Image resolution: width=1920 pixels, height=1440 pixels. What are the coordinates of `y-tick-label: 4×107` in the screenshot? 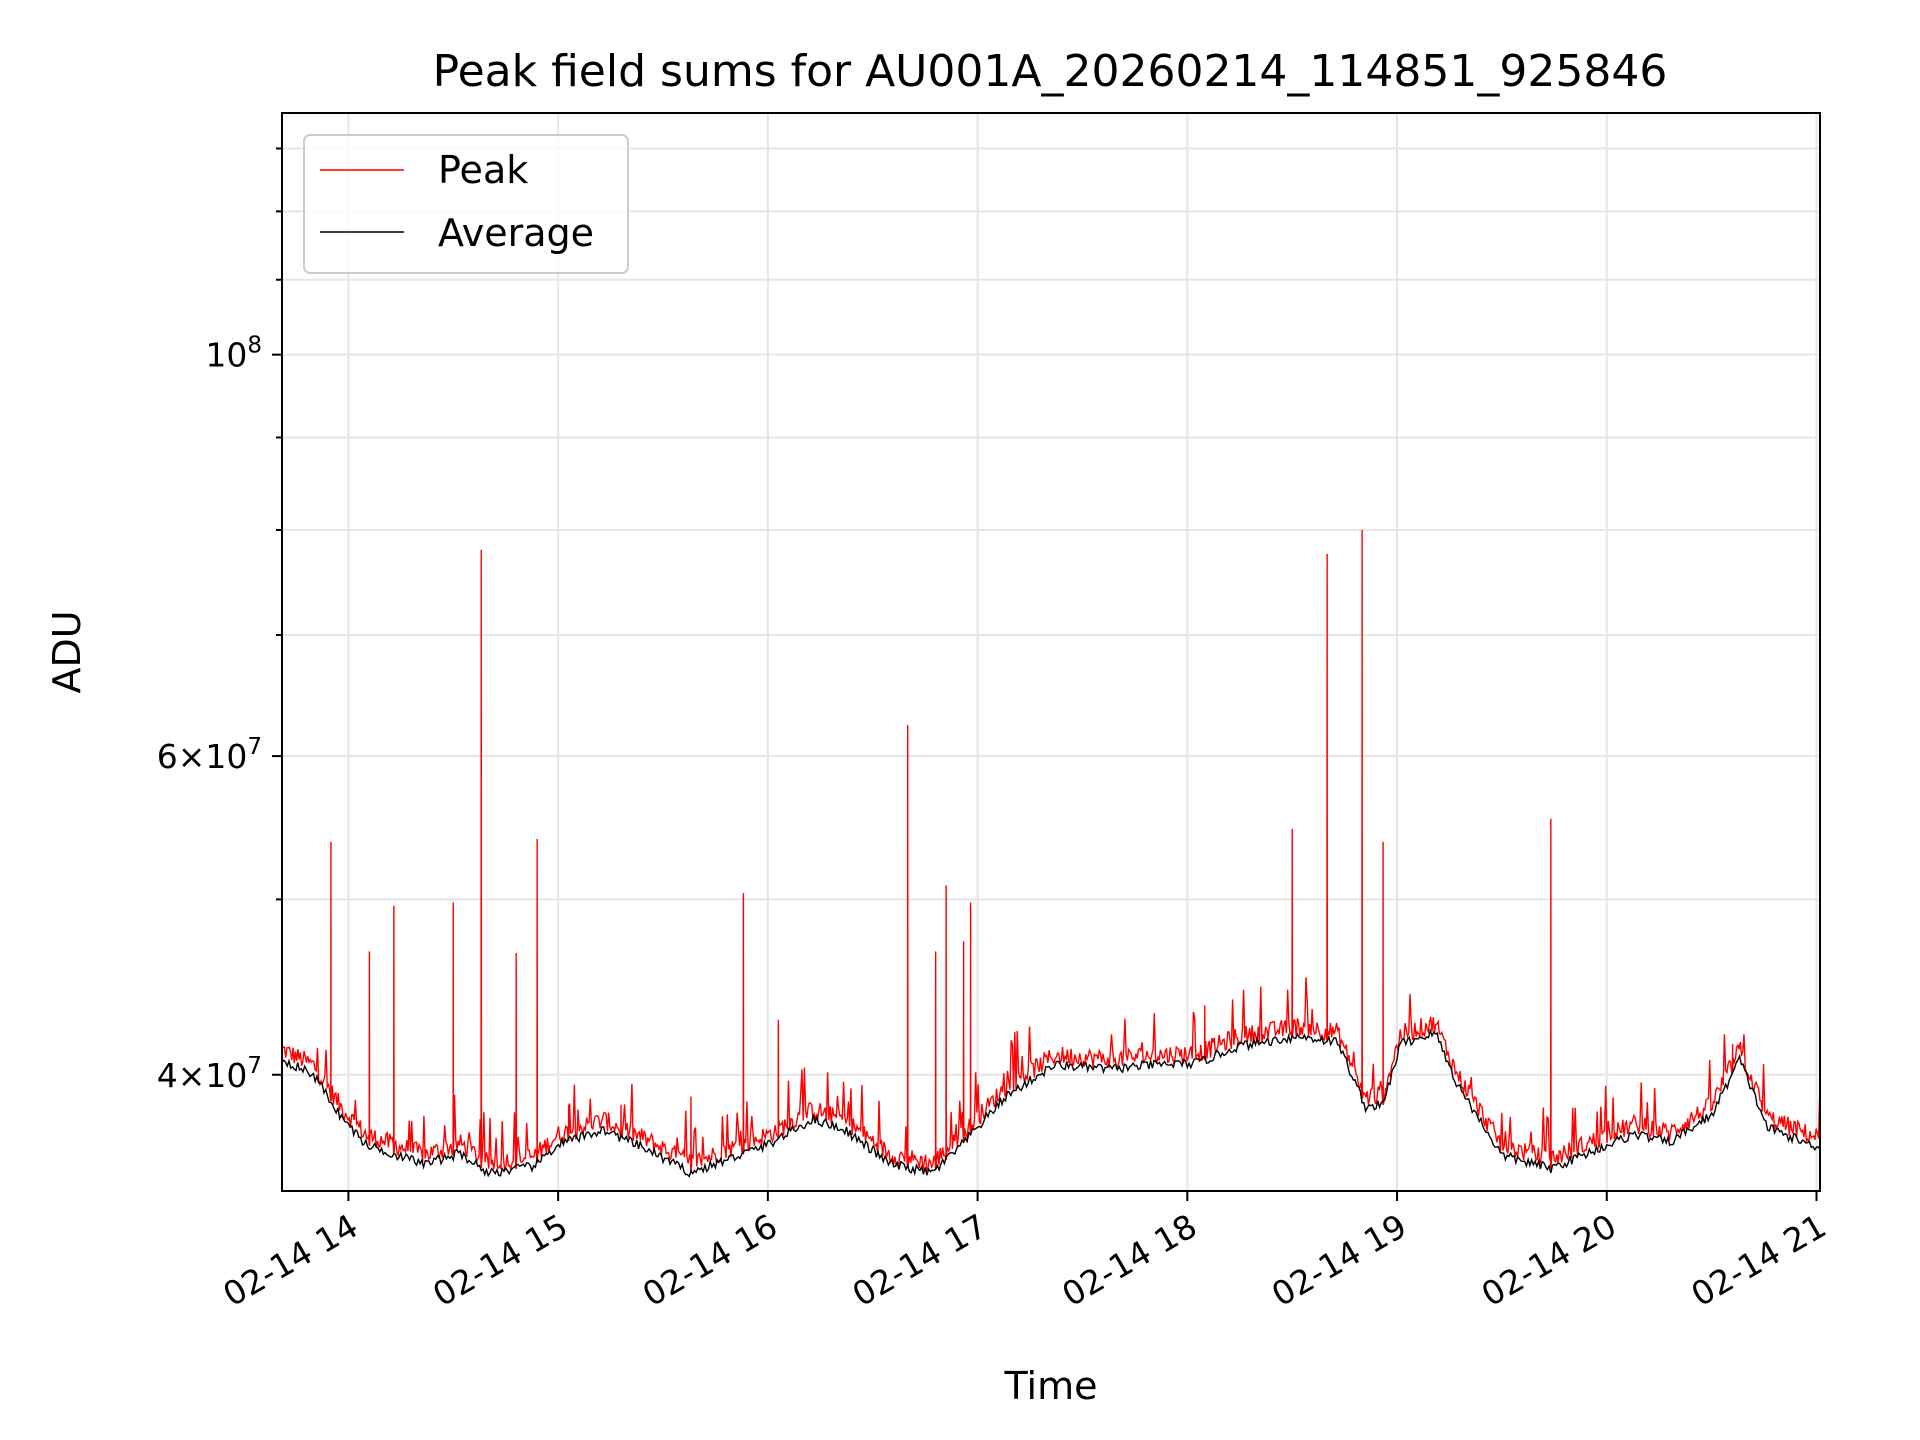 It's located at (209, 1074).